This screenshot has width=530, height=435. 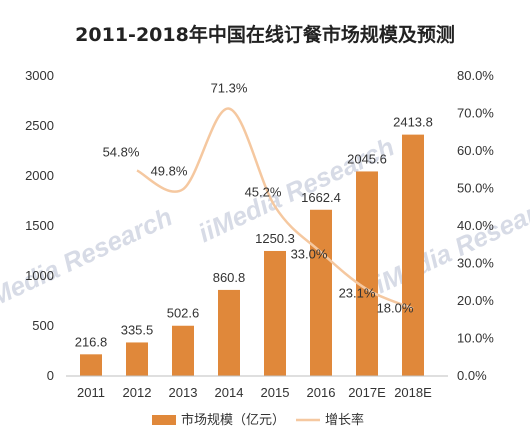 I want to click on x-tick-label: 2012, so click(x=137, y=392).